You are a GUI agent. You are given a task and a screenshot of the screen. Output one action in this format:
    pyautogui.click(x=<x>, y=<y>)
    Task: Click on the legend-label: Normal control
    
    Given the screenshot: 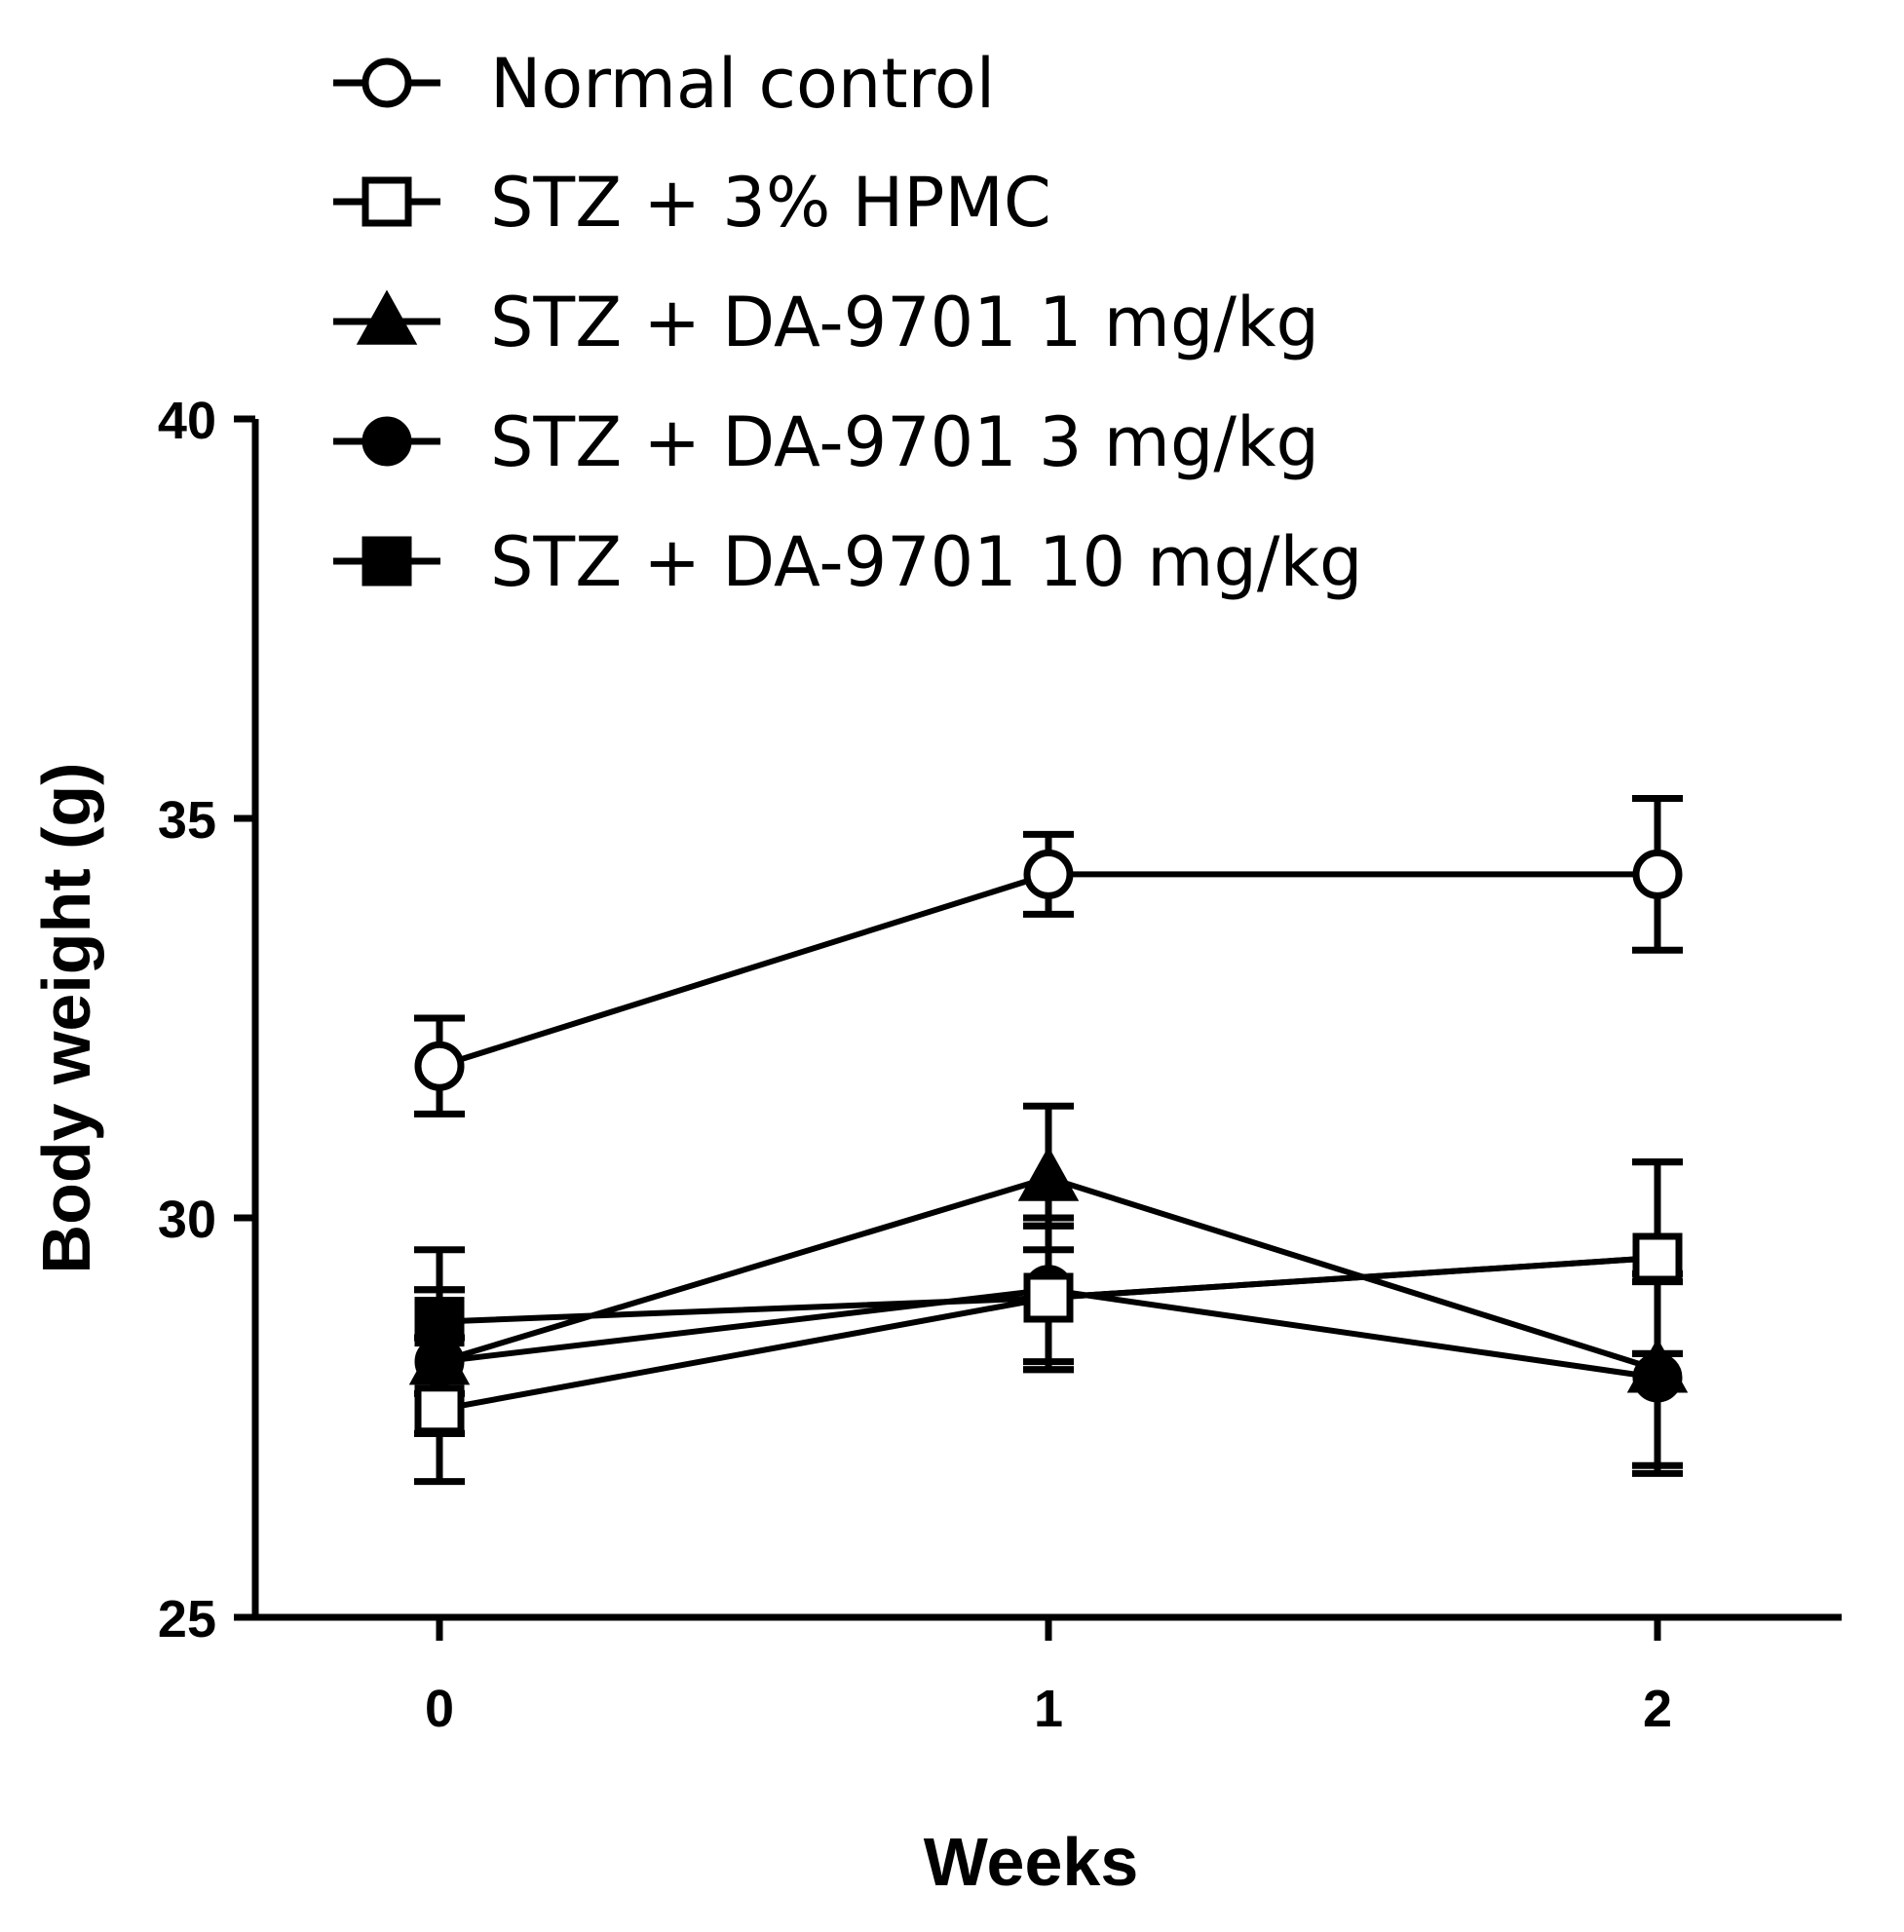 What is the action you would take?
    pyautogui.click(x=742, y=84)
    